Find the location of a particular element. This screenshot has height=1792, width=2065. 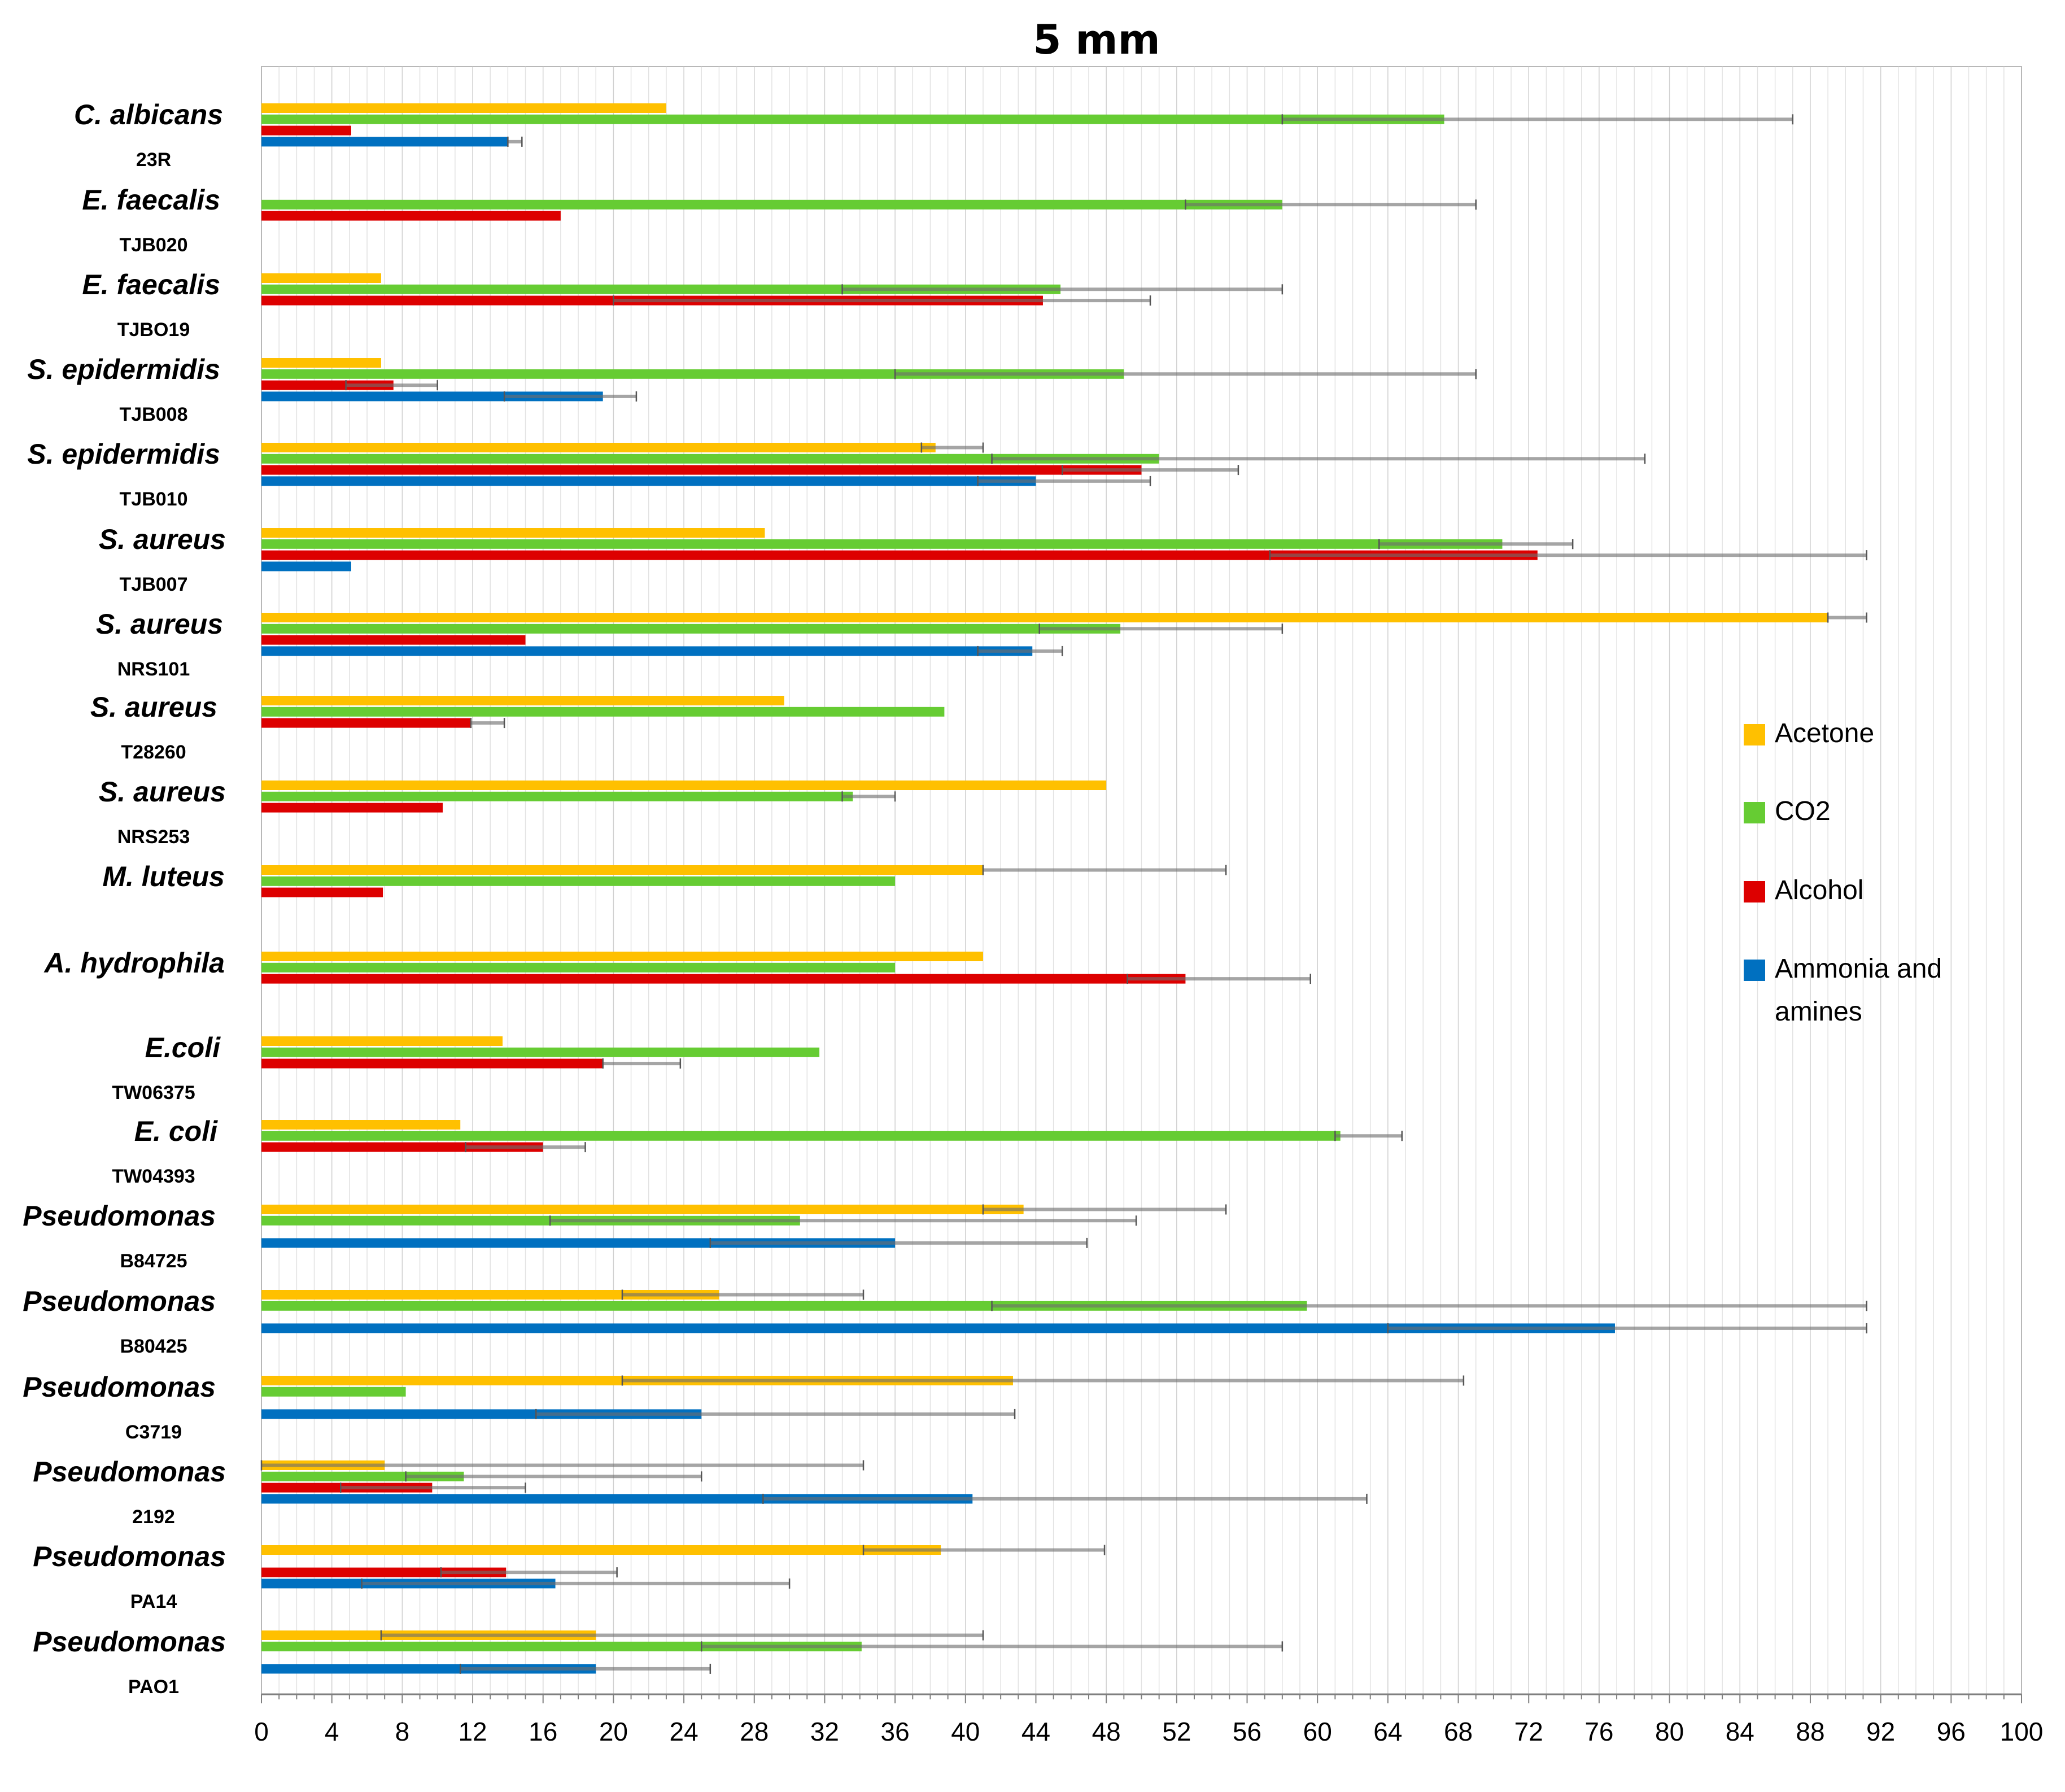

legend-label: Ammonia and is located at coordinates (1858, 969).